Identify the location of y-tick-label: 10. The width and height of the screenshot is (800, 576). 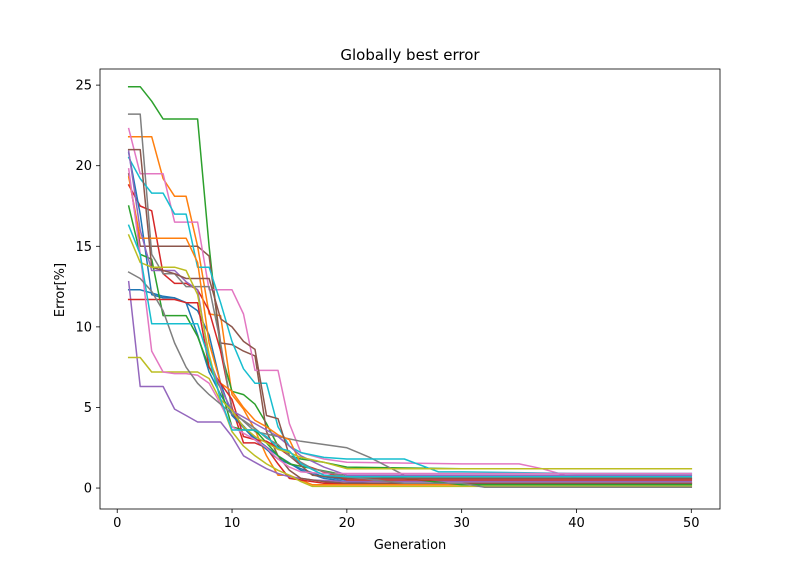
(83, 327).